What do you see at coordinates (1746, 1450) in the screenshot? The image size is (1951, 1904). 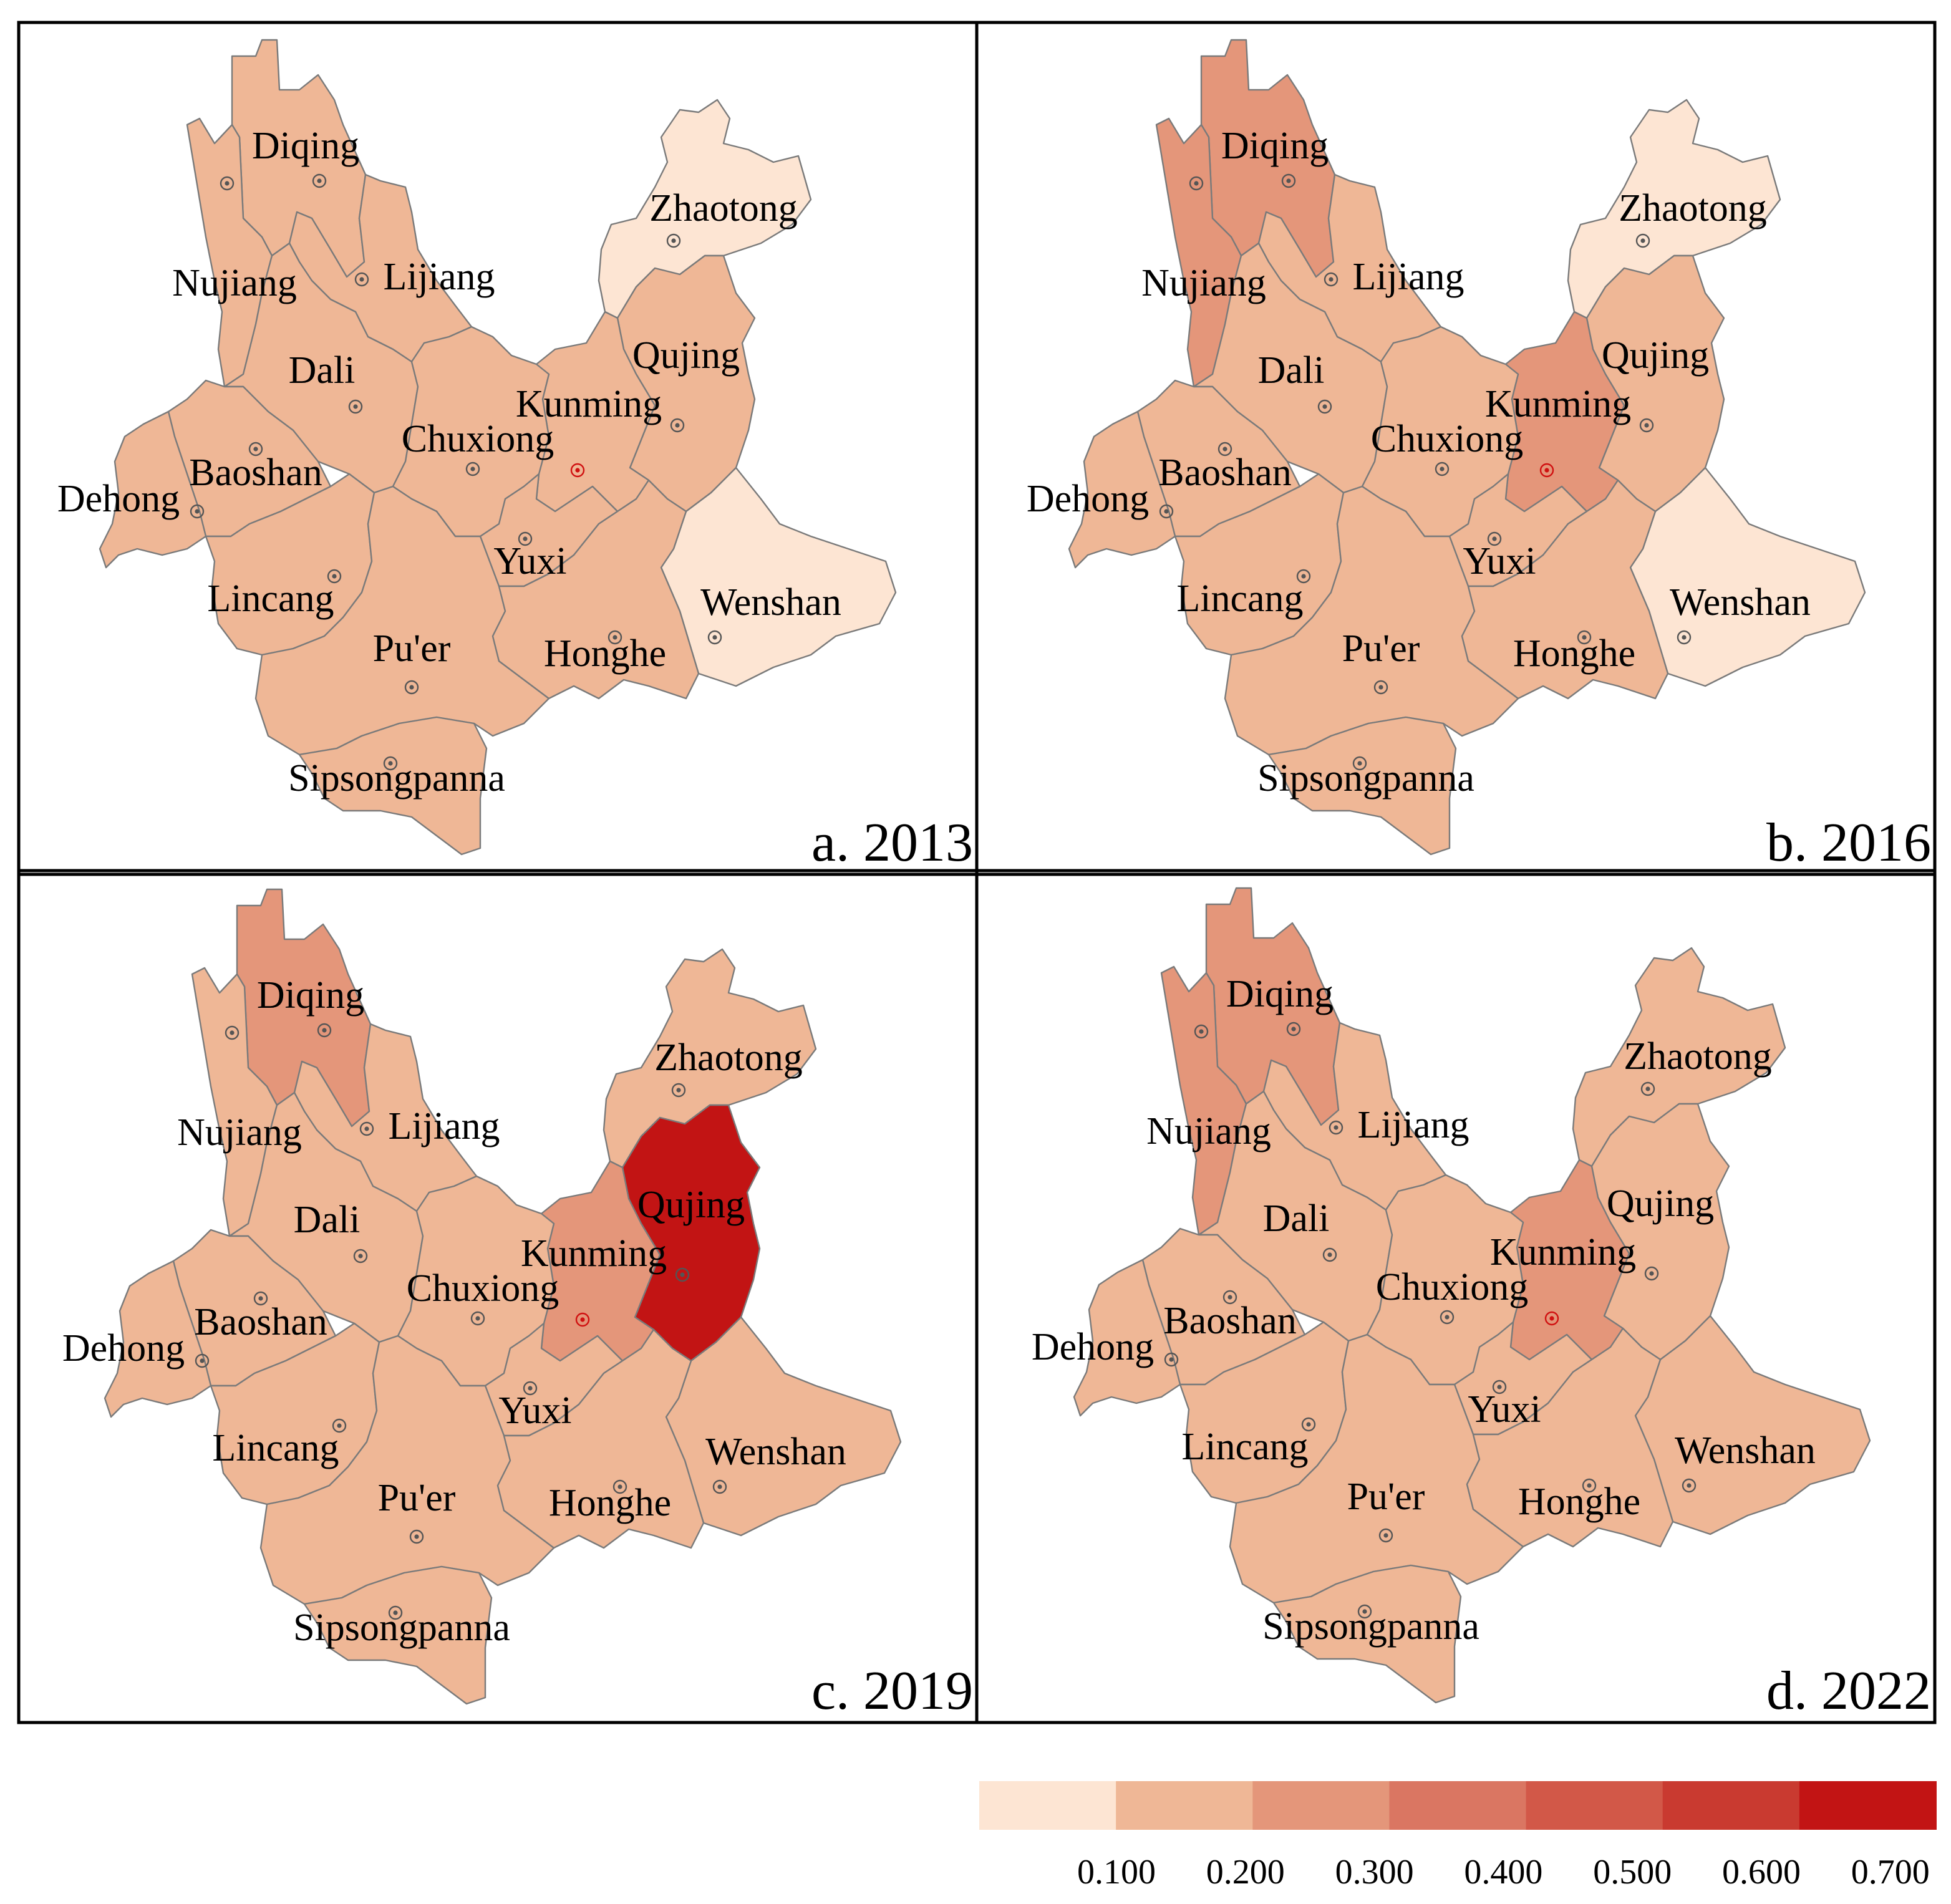 I see `region-label: Wenshan` at bounding box center [1746, 1450].